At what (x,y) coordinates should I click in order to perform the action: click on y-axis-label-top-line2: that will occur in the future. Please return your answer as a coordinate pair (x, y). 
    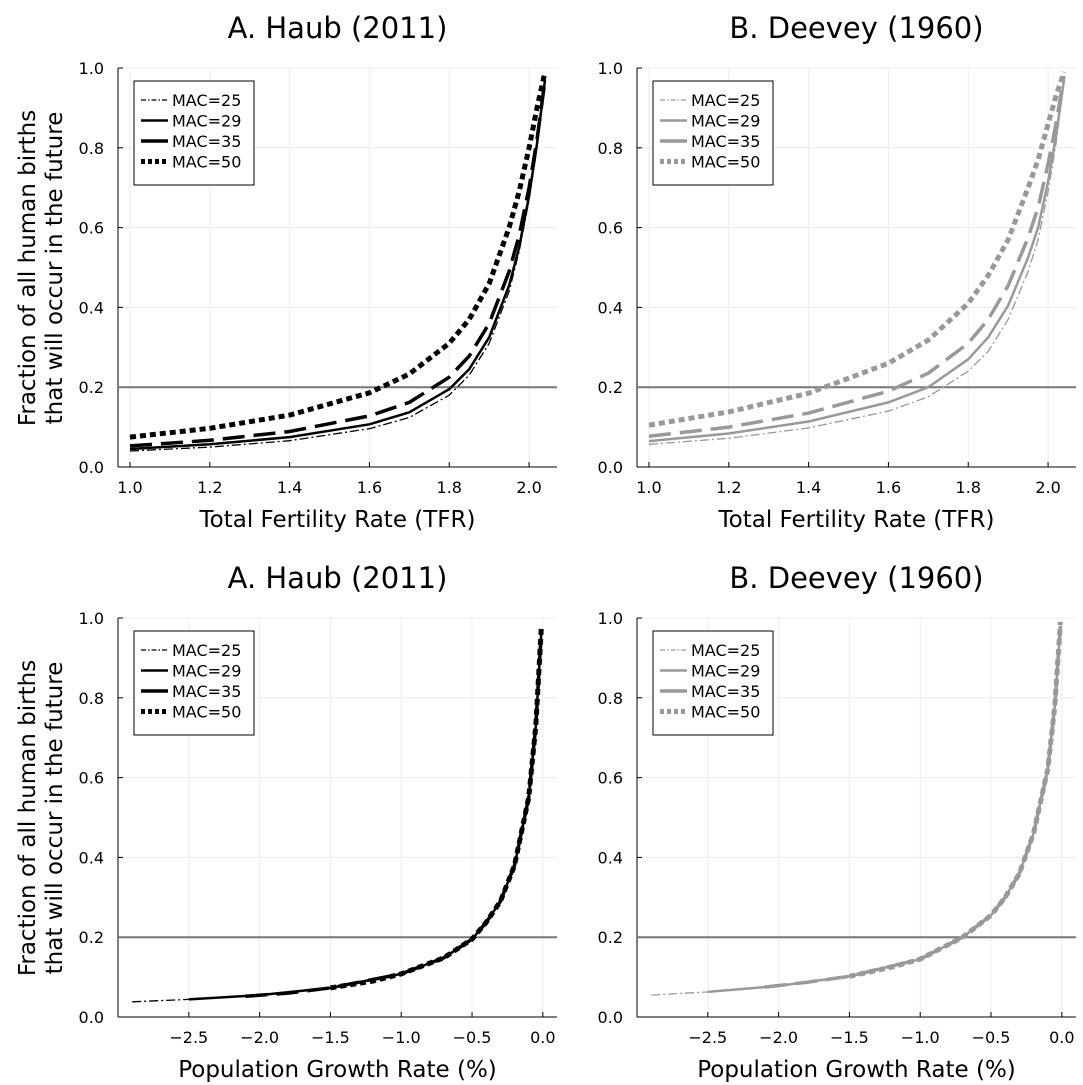
    Looking at the image, I should click on (55, 268).